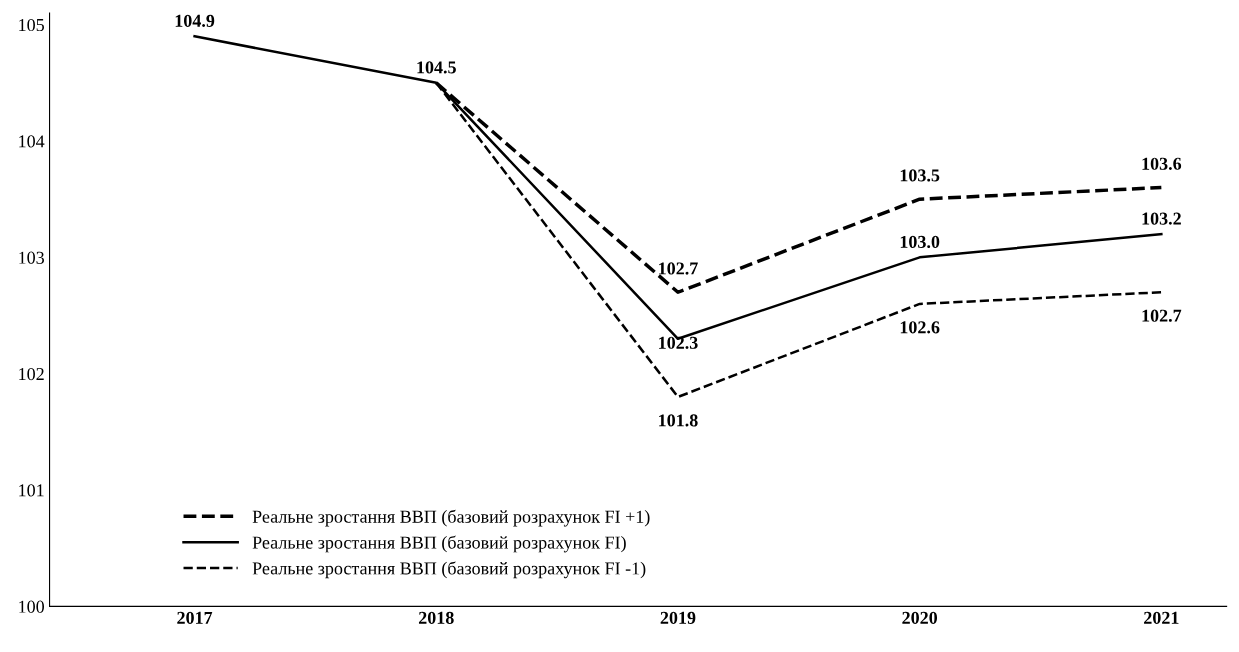  Describe the element at coordinates (1161, 617) in the screenshot. I see `x-tick-label: 2021` at that location.